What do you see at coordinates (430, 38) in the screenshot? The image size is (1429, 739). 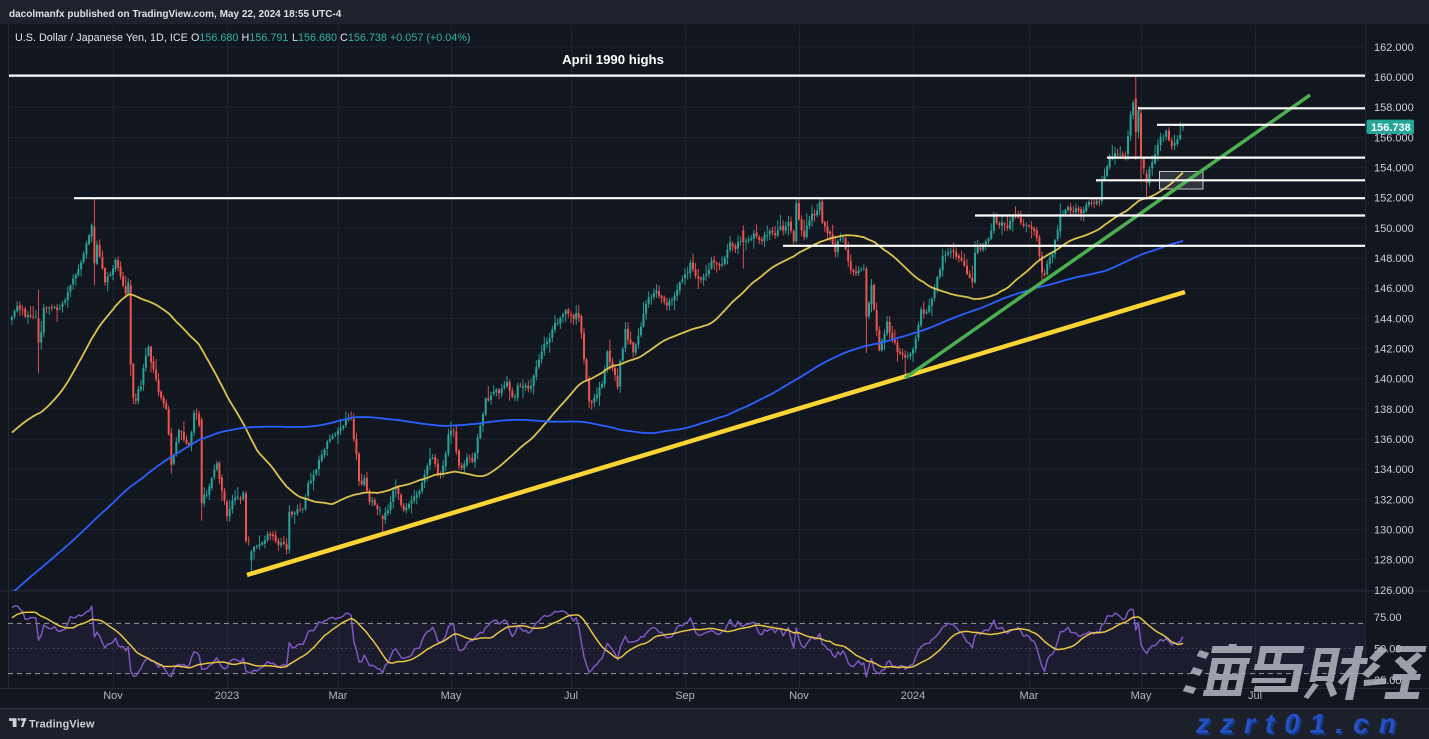 I see `svg-text: +0.057 (+0.04%)` at bounding box center [430, 38].